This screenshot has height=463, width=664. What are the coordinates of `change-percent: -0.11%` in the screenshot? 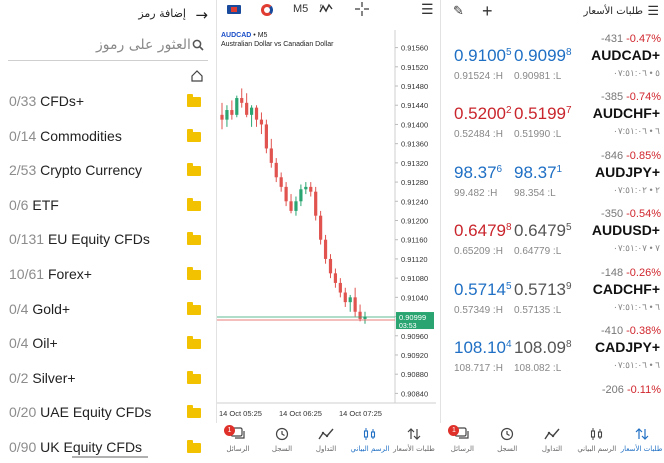 It's located at (643, 390).